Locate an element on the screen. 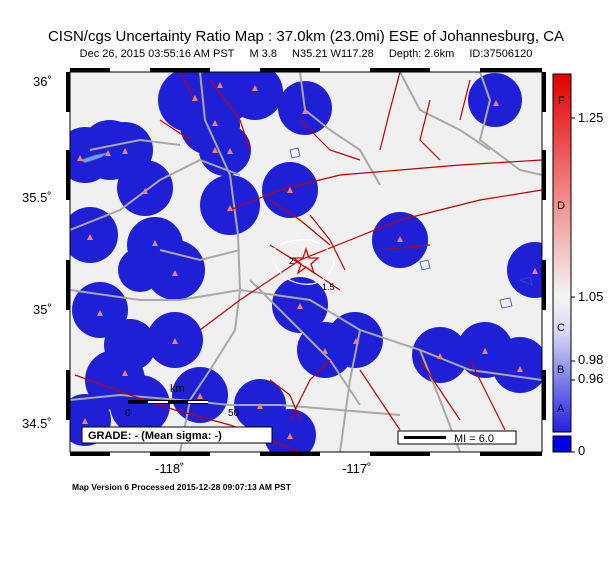 Image resolution: width=612 pixels, height=578 pixels. colorbar-letter-f: F is located at coordinates (561, 101).